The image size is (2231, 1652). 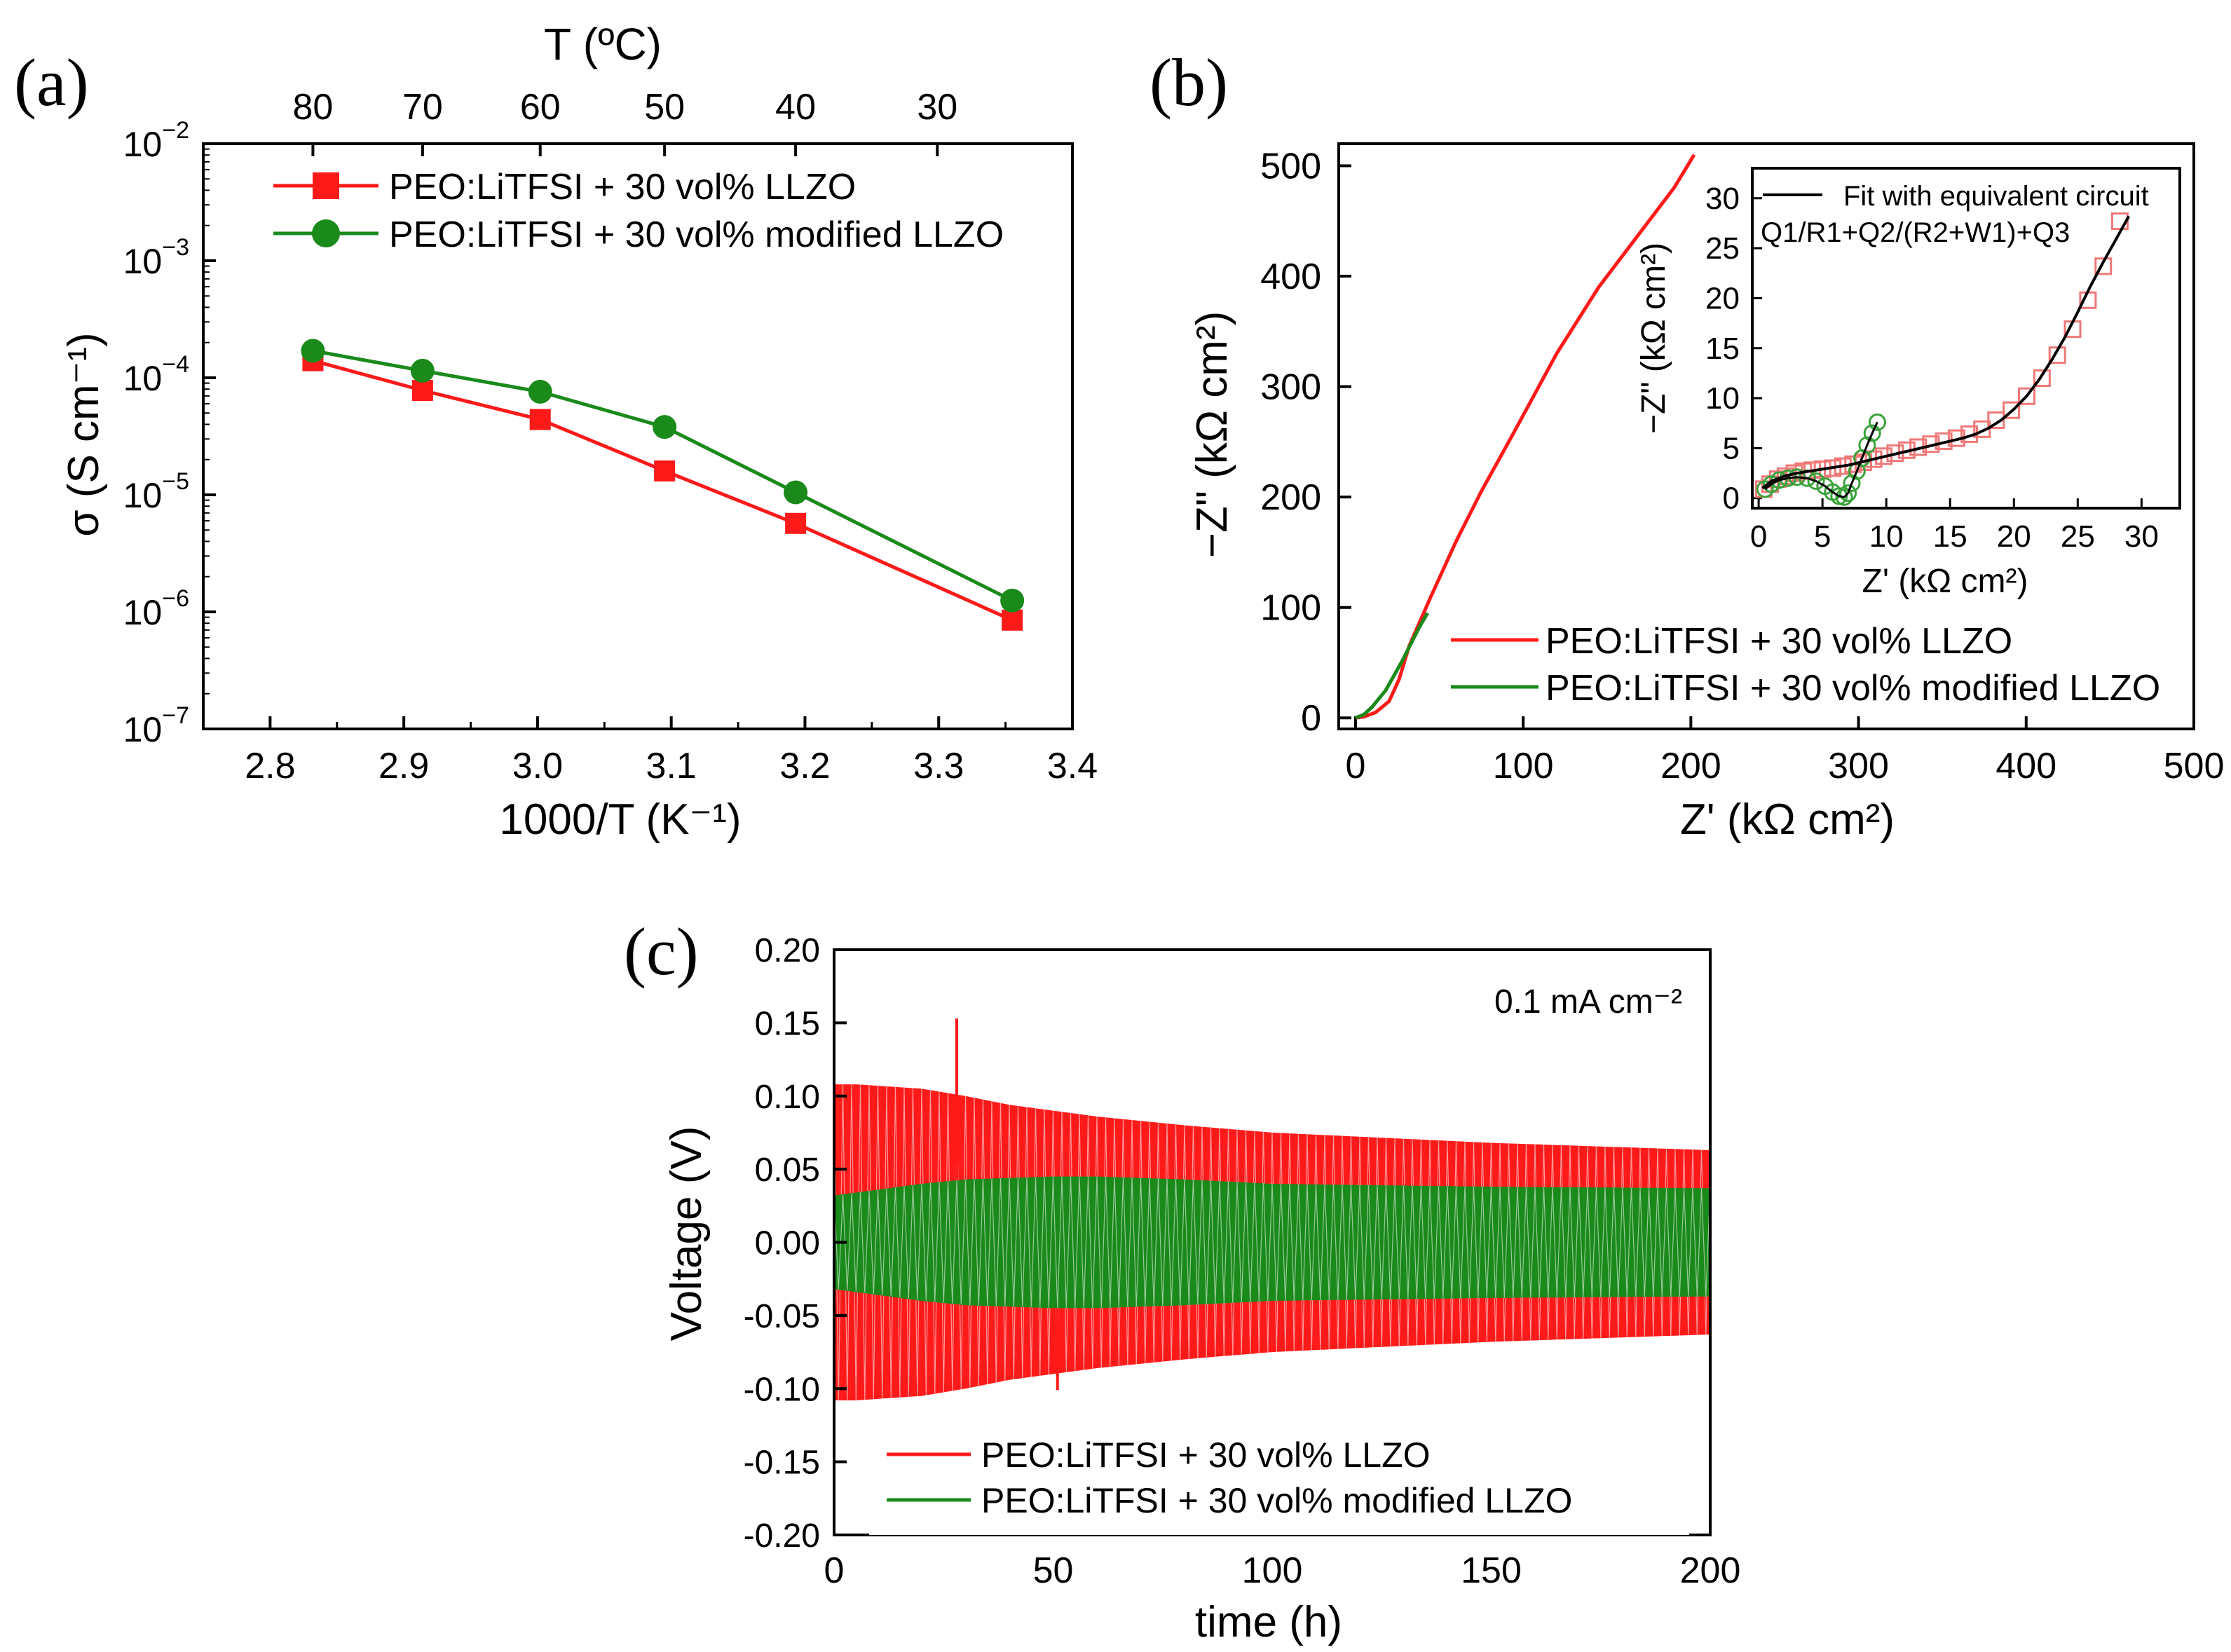 I want to click on legend-c-llzo-label: PEO:LiTFSI + 30 vol% LLZO, so click(x=1206, y=1455).